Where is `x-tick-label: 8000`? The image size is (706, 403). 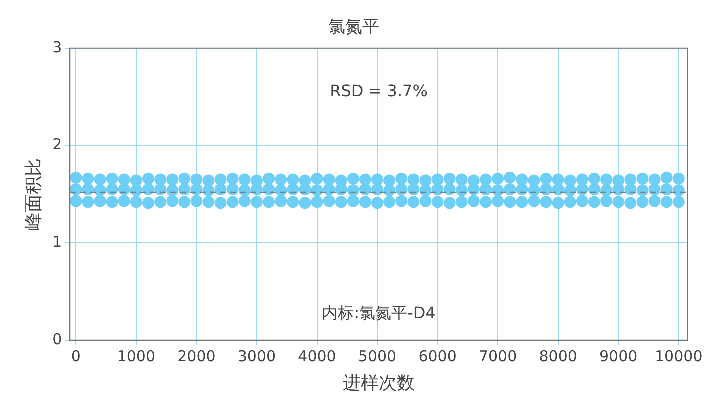
x-tick-label: 8000 is located at coordinates (558, 356).